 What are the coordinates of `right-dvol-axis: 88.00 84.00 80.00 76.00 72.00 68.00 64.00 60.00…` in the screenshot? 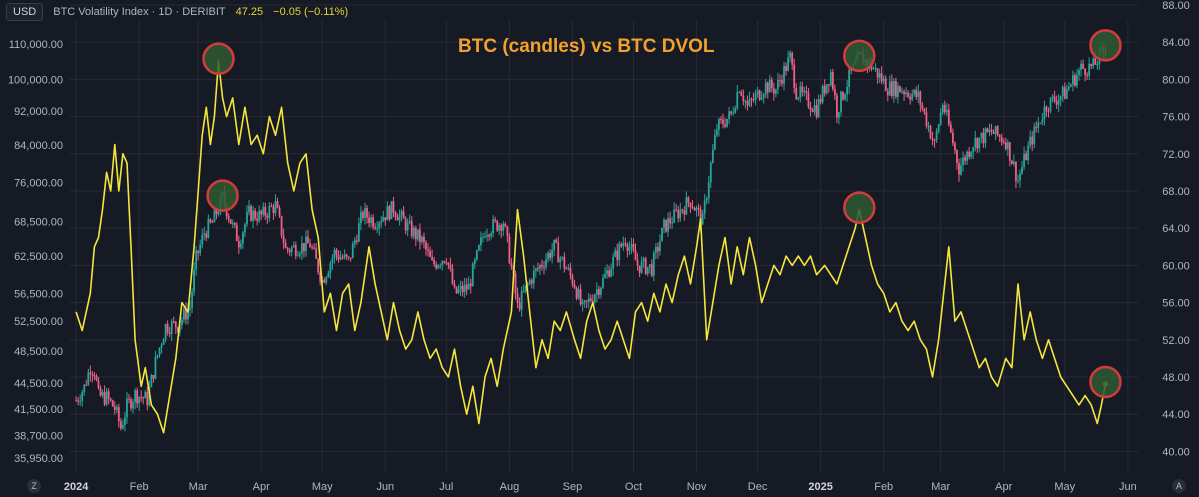 It's located at (1168, 248).